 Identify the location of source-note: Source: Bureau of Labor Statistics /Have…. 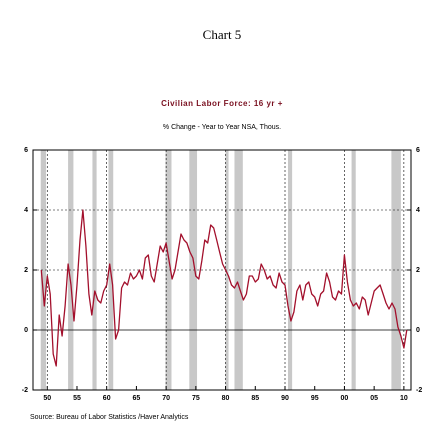
(109, 417).